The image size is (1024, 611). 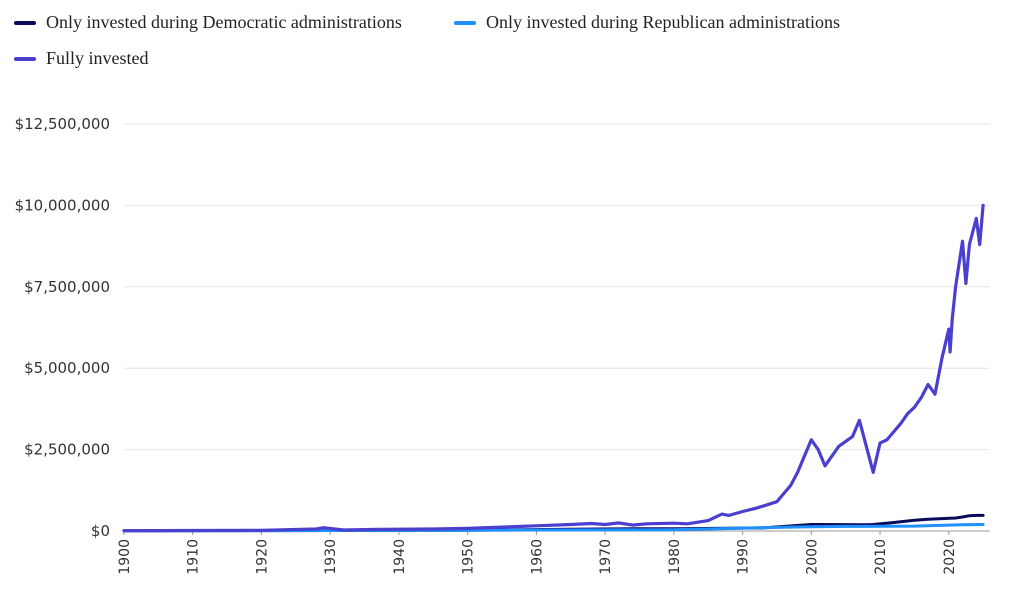 What do you see at coordinates (67, 368) in the screenshot?
I see `y-tick-label-2: $5,000,000` at bounding box center [67, 368].